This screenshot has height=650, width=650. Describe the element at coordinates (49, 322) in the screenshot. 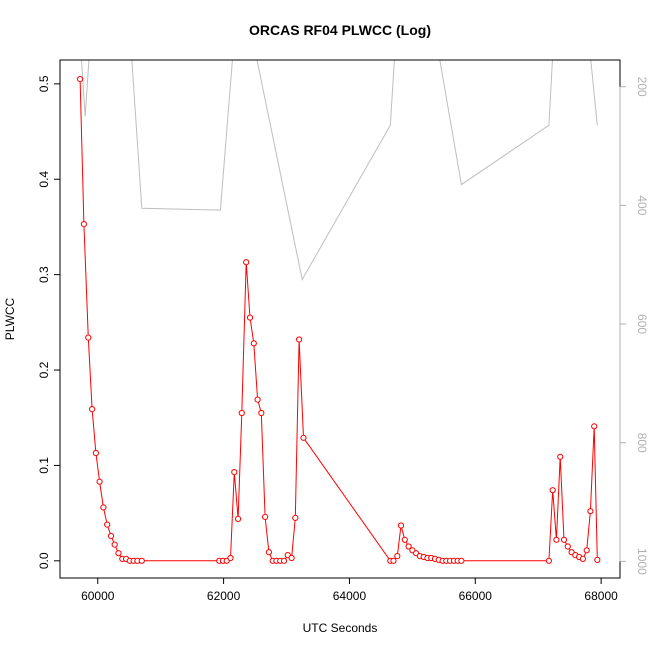

I see `y-axis: 0.0 0.1 0.2 0.3 0.4 0.5` at that location.